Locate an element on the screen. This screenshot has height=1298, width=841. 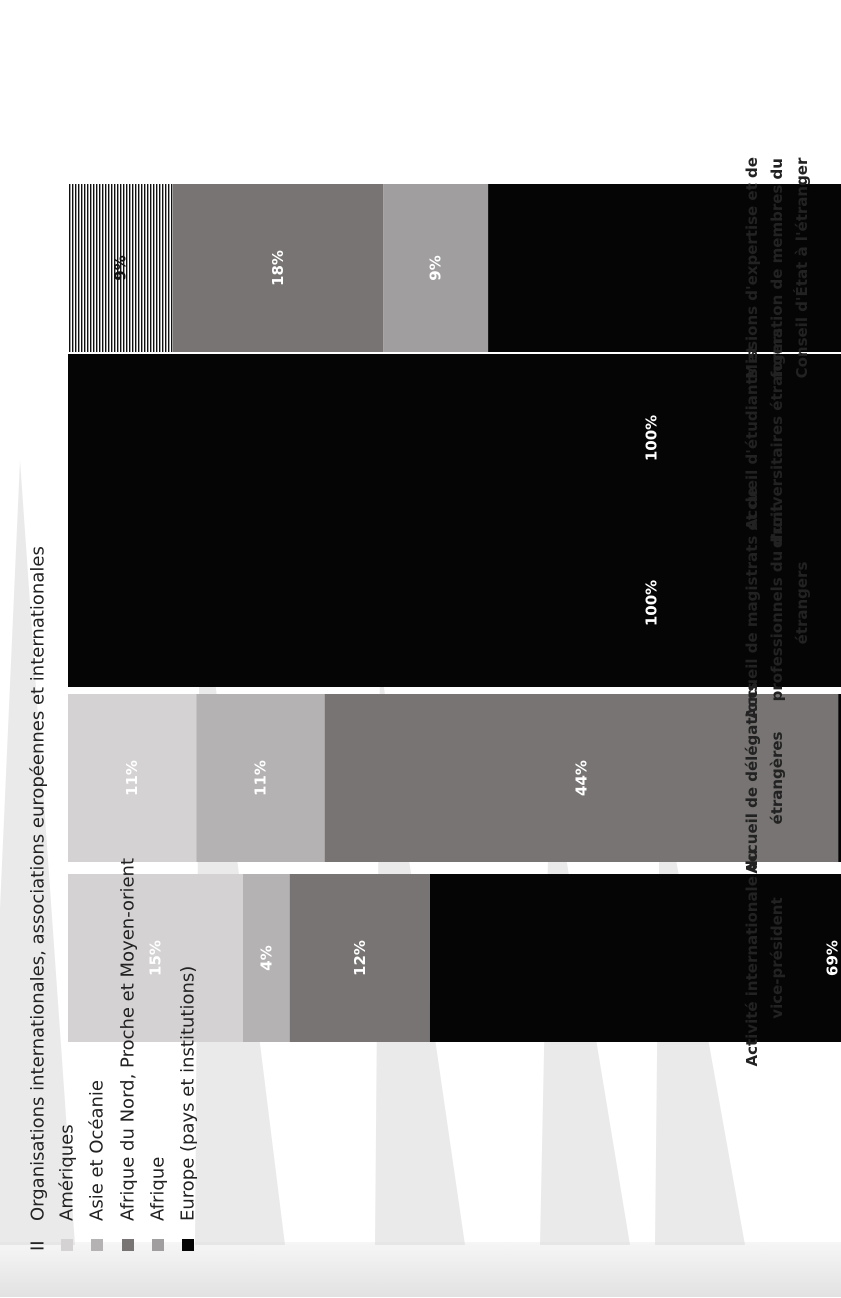
category-label-missions-d-expertise-et-de-formation-de-: formation de membres du is located at coordinates (777, 268).